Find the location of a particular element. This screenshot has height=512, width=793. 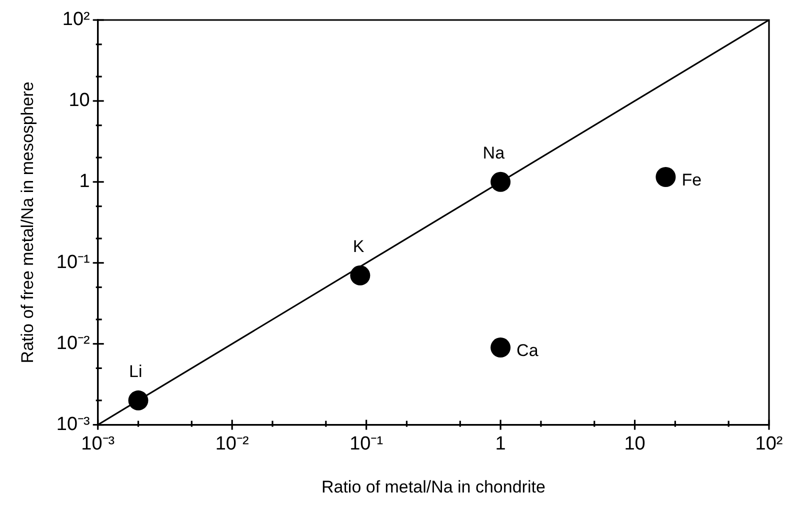

y-tick-label: 10² is located at coordinates (76, 19).